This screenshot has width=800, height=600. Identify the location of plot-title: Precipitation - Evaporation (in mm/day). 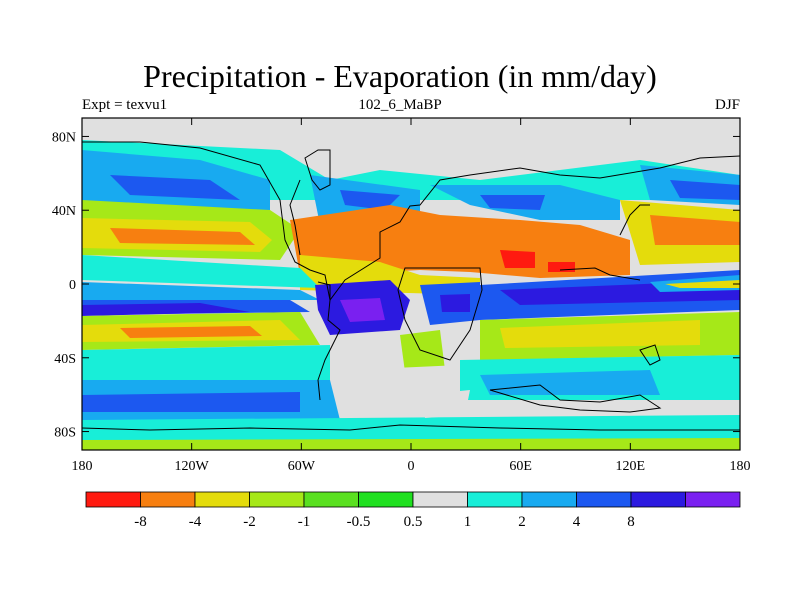
(400, 76).